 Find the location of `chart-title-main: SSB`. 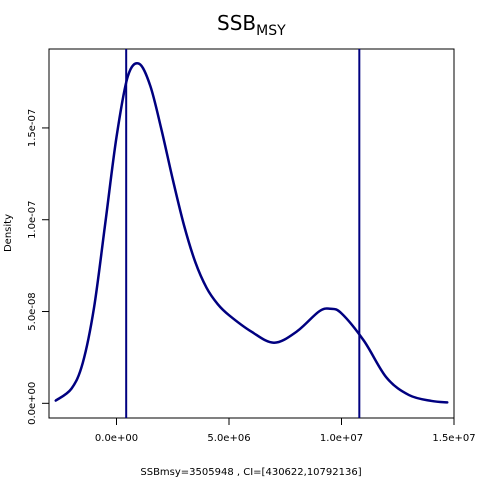

chart-title-main: SSB is located at coordinates (236, 23).